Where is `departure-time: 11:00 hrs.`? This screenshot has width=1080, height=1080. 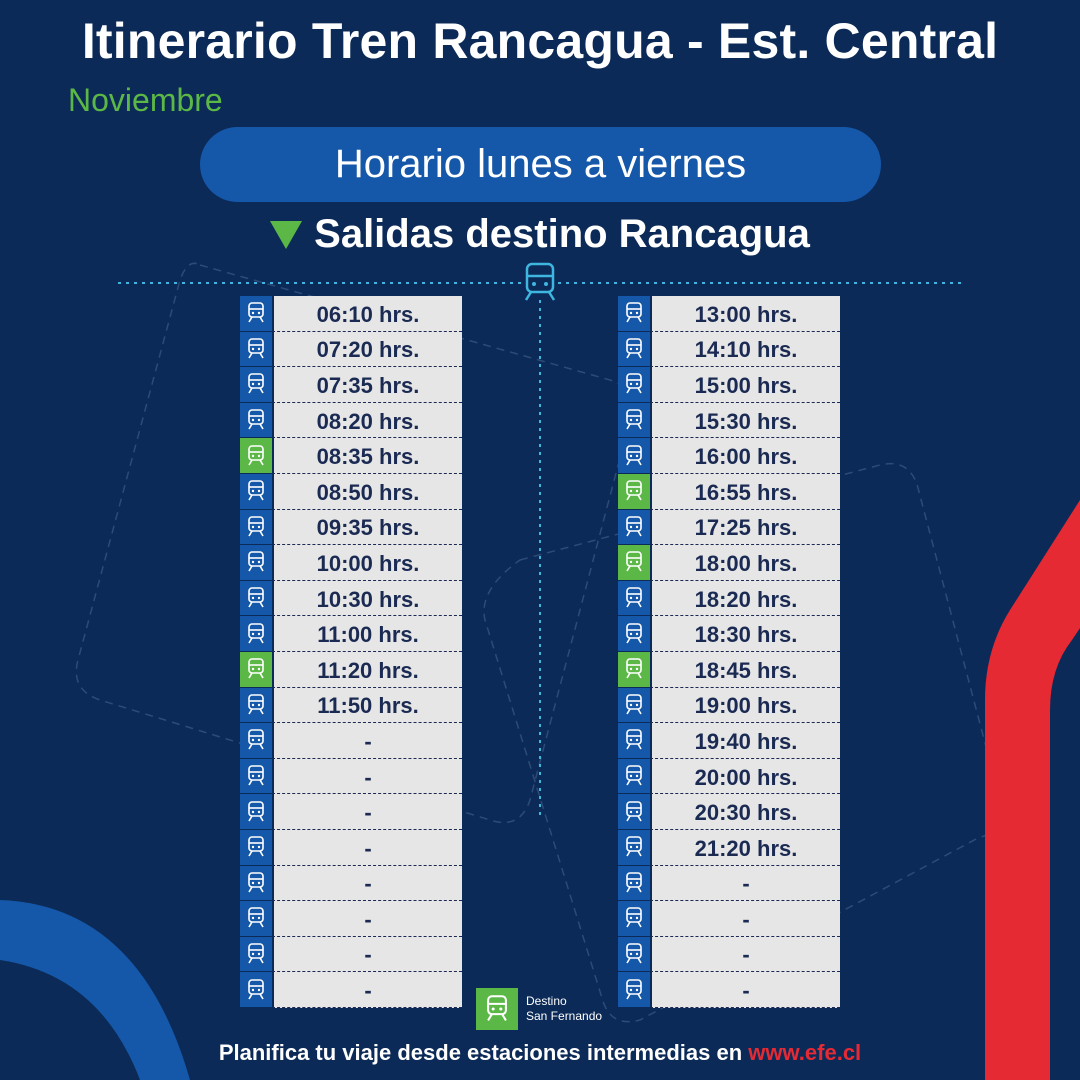
departure-time: 11:00 hrs. is located at coordinates (367, 634).